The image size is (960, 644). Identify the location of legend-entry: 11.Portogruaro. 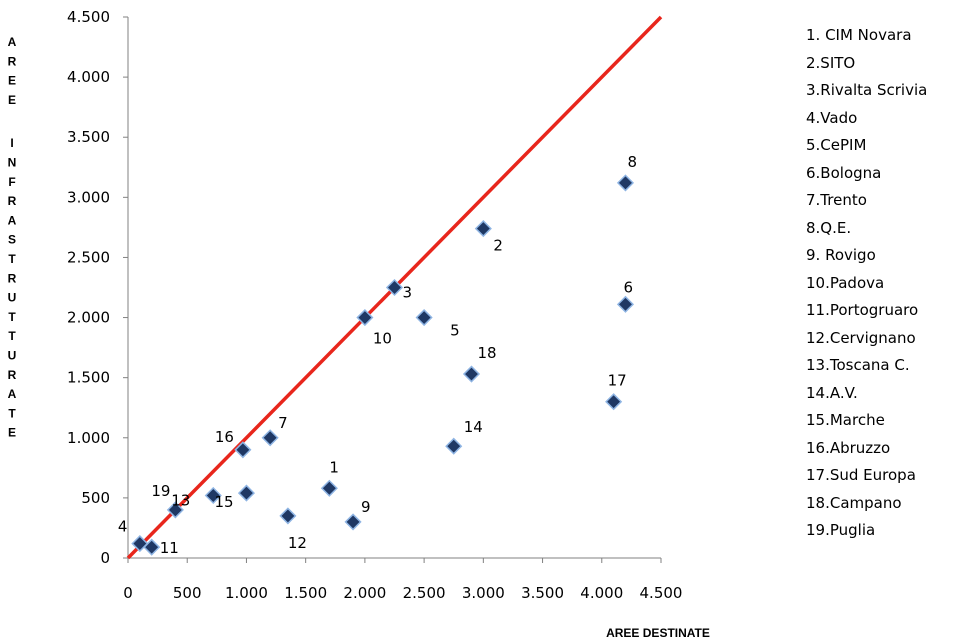
(862, 310).